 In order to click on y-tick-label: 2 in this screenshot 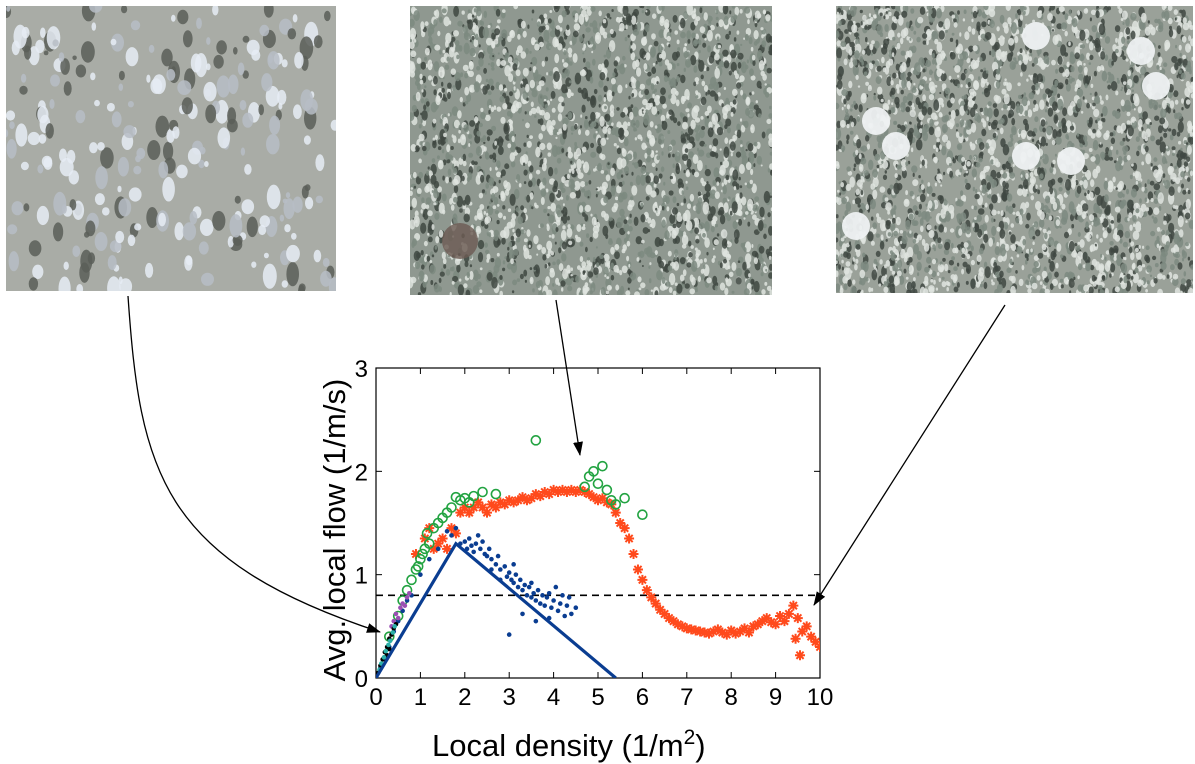, I will do `click(361, 472)`.